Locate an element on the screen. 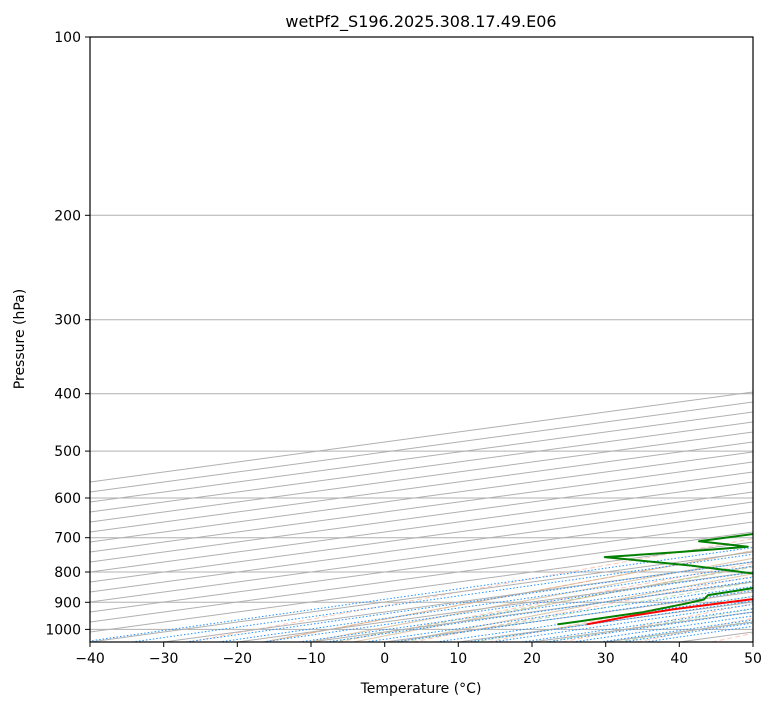  y-tick-label: 800 is located at coordinates (67, 573).